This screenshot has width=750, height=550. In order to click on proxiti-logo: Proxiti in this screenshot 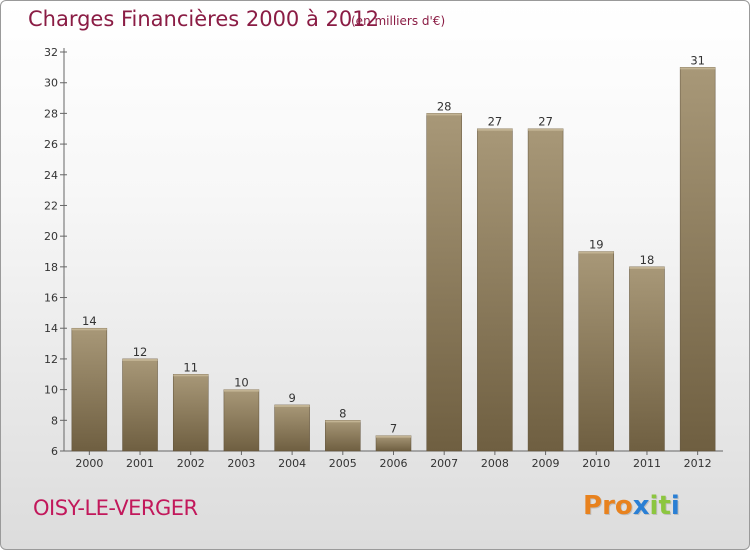, I will do `click(631, 506)`.